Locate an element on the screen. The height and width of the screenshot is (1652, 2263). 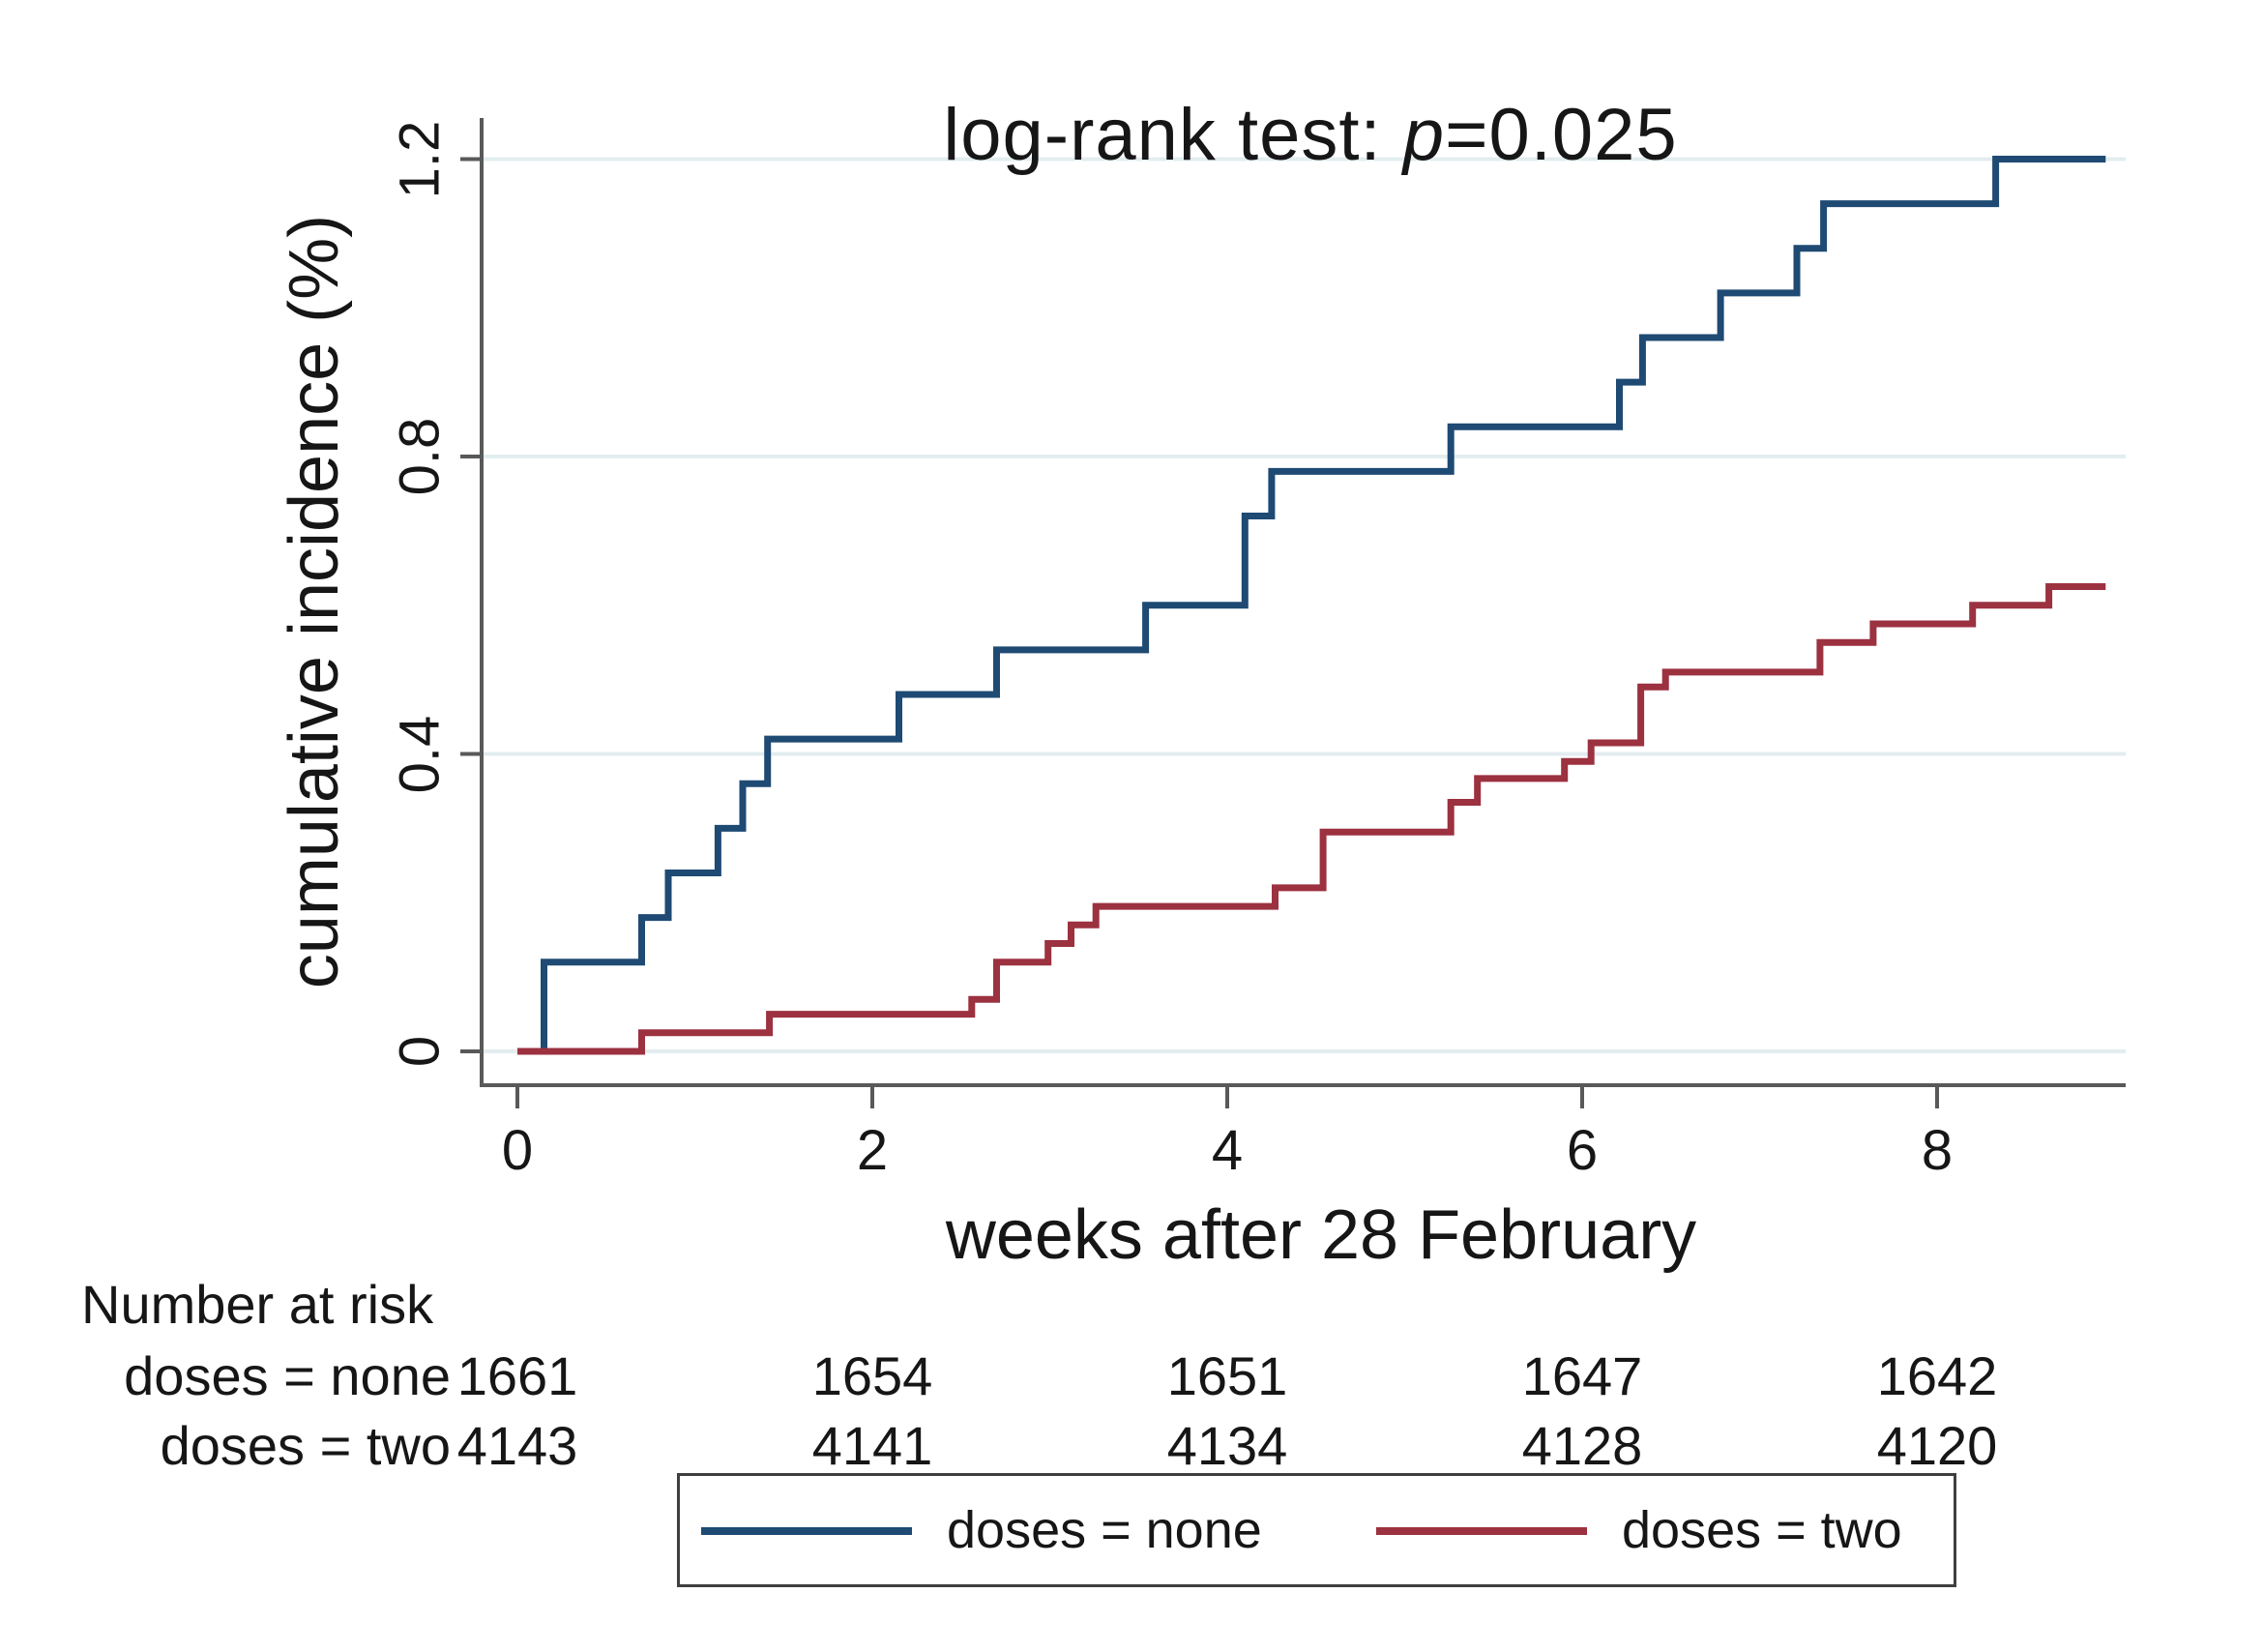
p-value-text: =0.025 is located at coordinates (1561, 135).